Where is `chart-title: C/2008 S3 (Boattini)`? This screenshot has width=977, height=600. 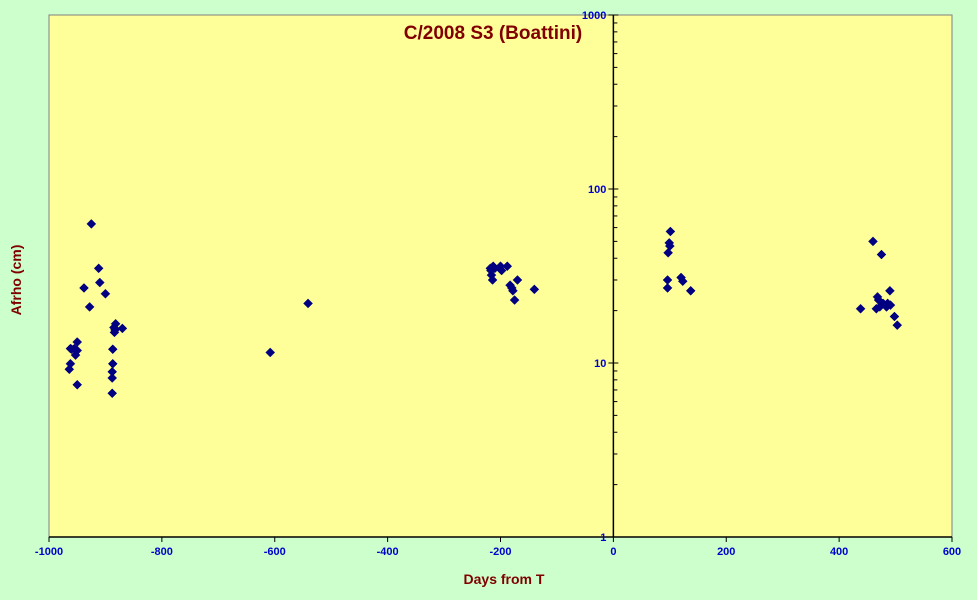 chart-title: C/2008 S3 (Boattini) is located at coordinates (493, 33).